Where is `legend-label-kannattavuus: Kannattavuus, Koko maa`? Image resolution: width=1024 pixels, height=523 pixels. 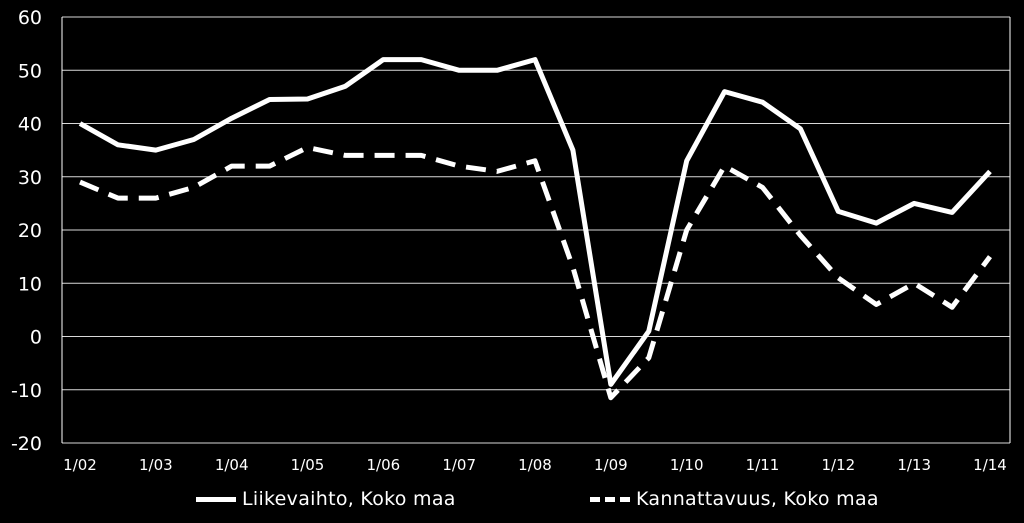 legend-label-kannattavuus: Kannattavuus, Koko maa is located at coordinates (757, 499).